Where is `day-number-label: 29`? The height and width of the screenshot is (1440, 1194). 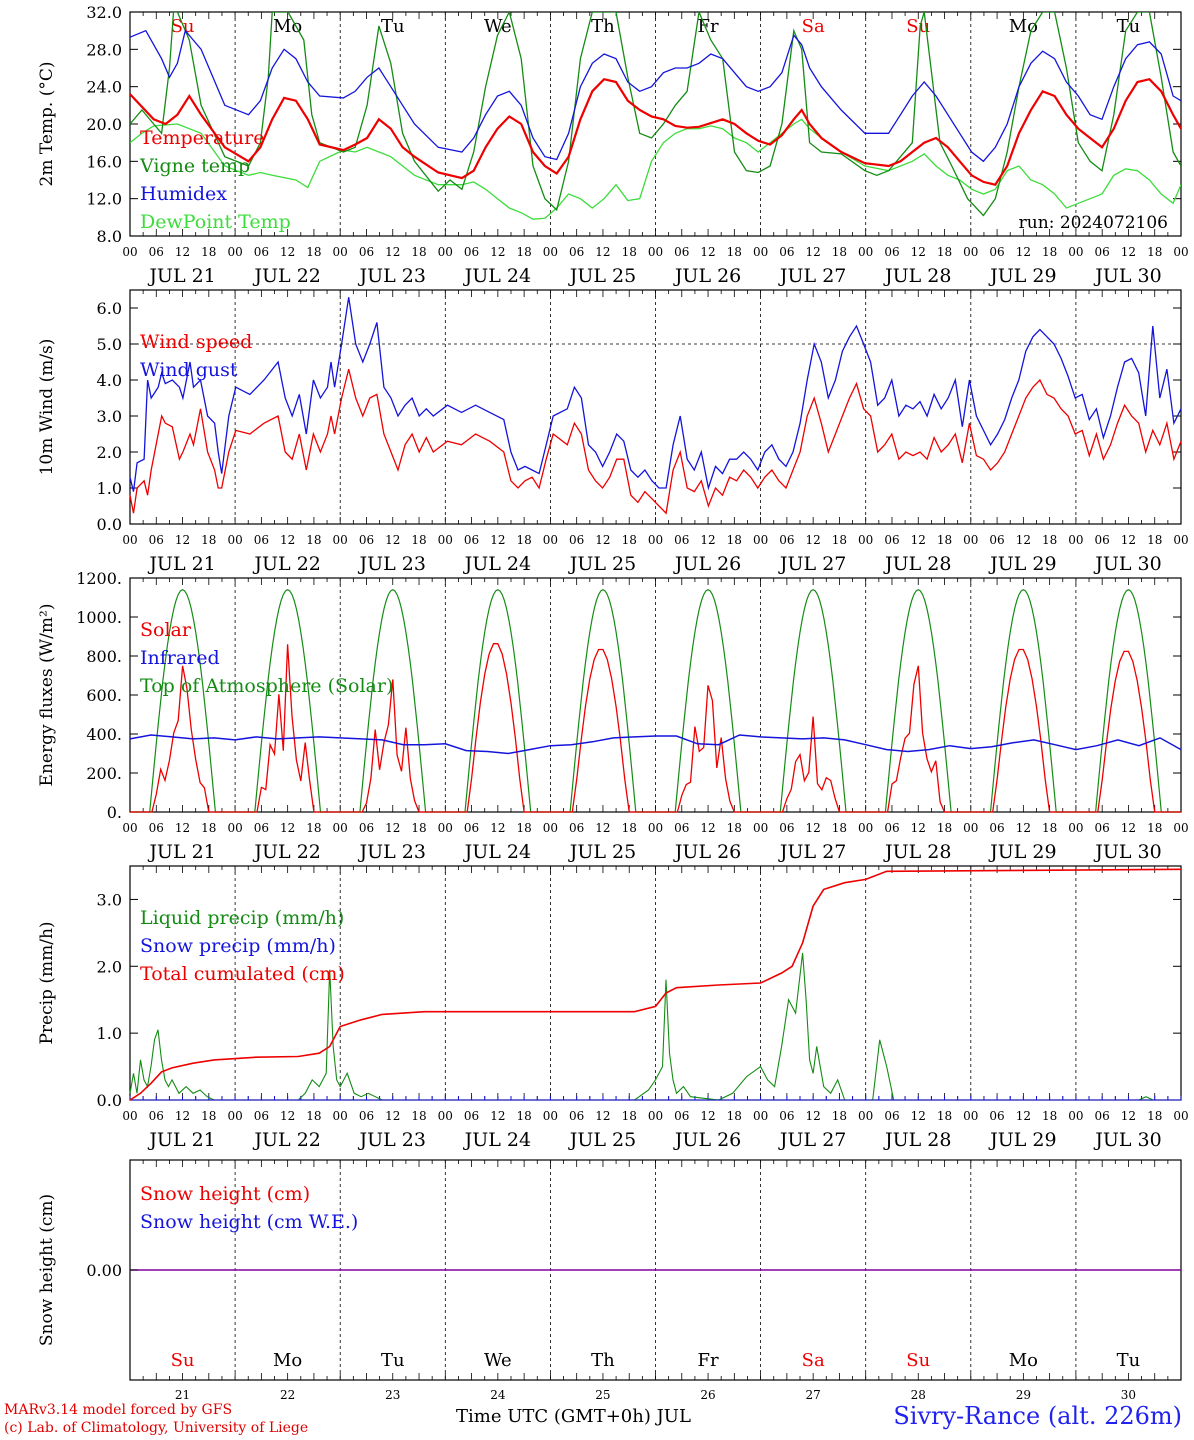 day-number-label: 29 is located at coordinates (1023, 1395).